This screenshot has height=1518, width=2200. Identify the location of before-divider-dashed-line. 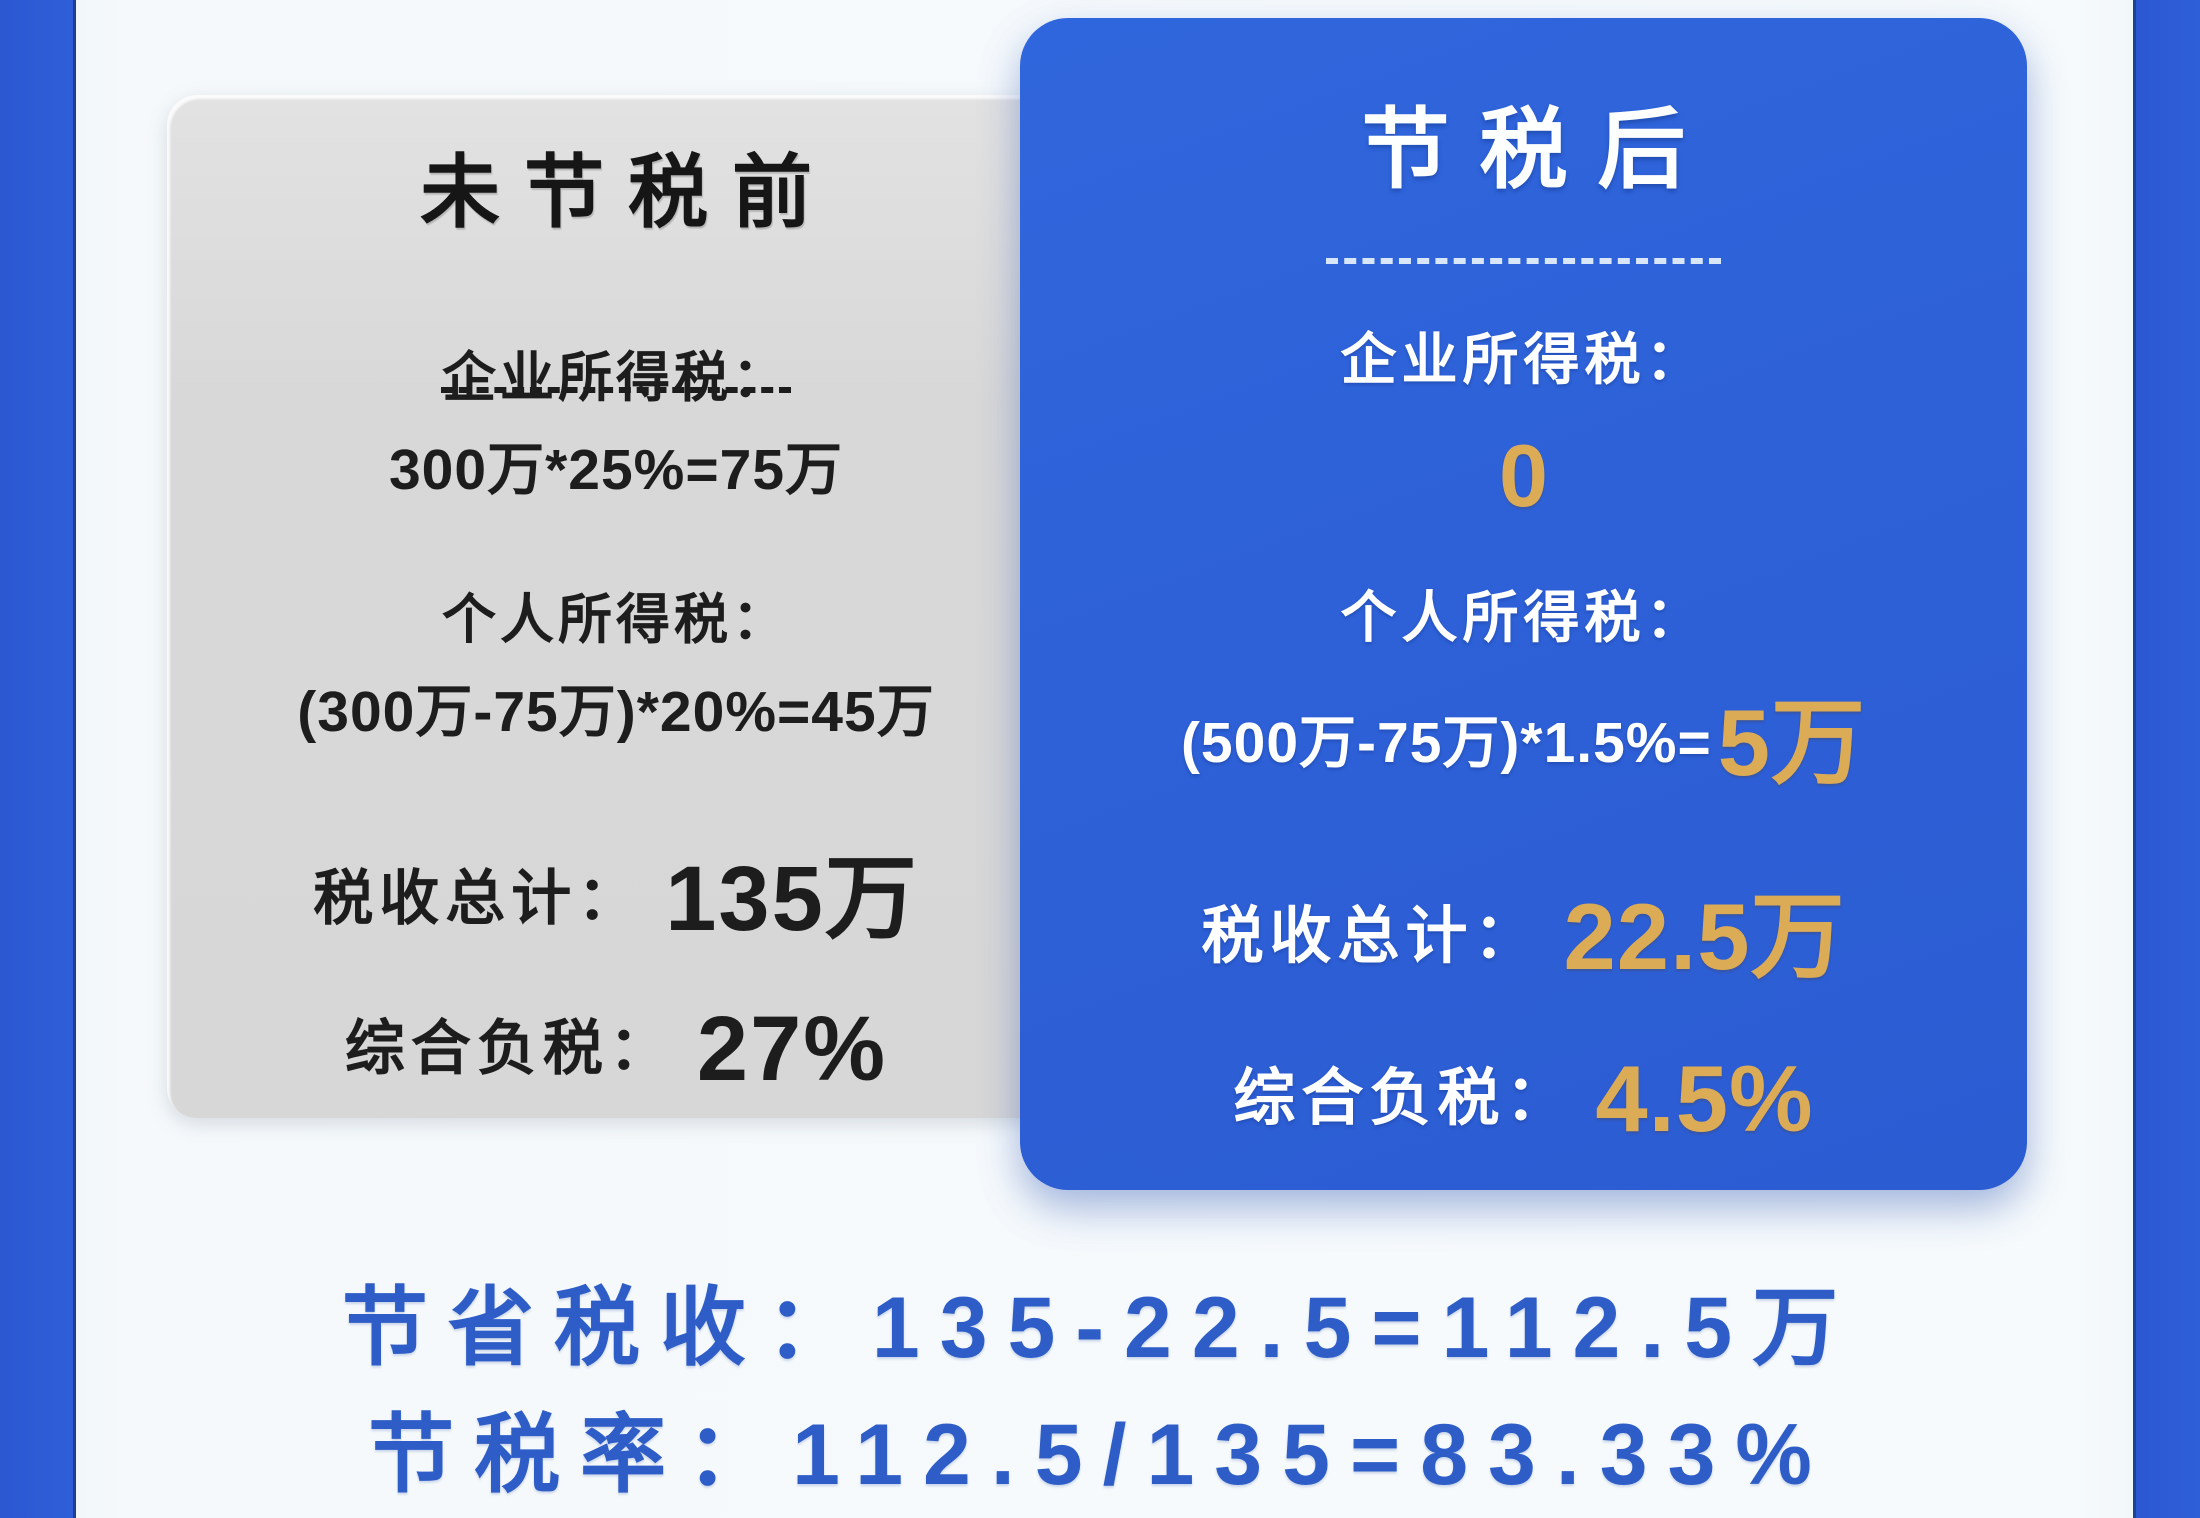
(616, 390).